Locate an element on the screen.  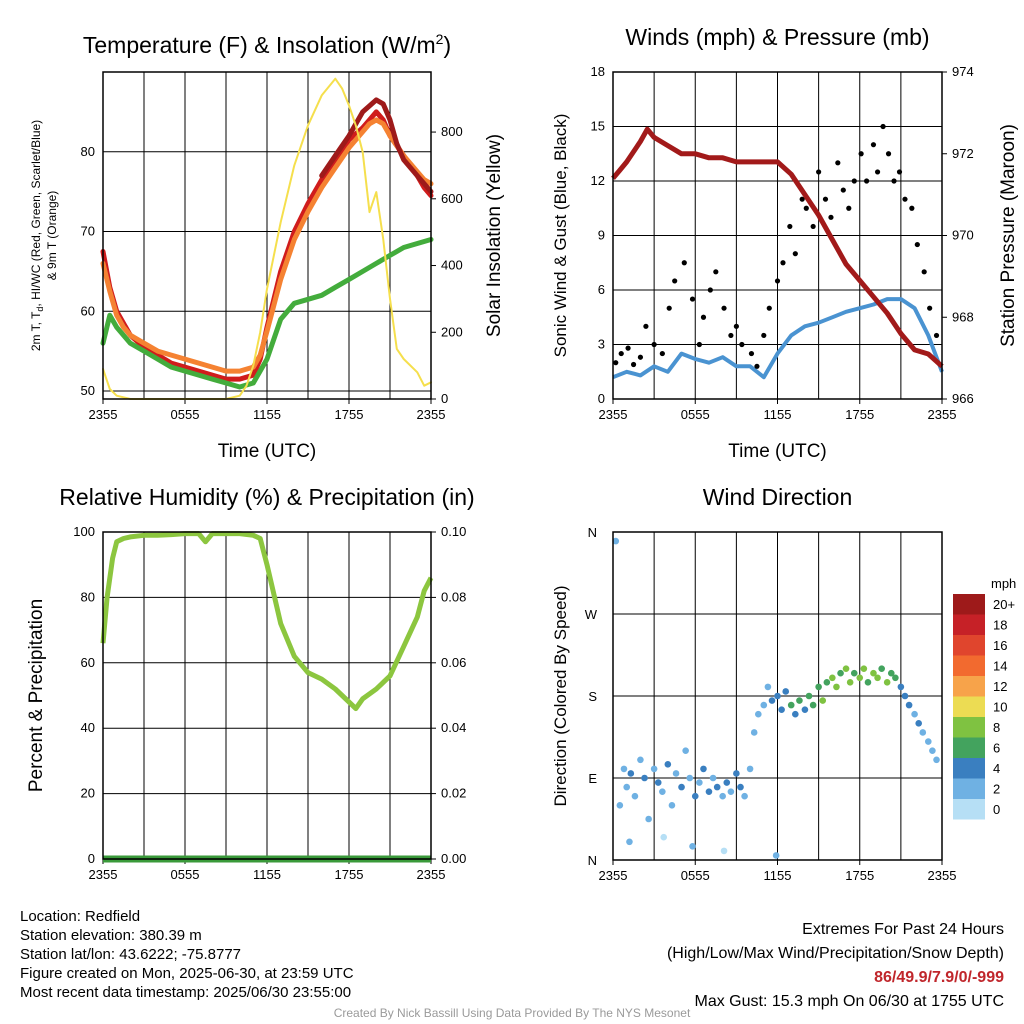
rh-xtick-label: 1155 is located at coordinates (267, 874).